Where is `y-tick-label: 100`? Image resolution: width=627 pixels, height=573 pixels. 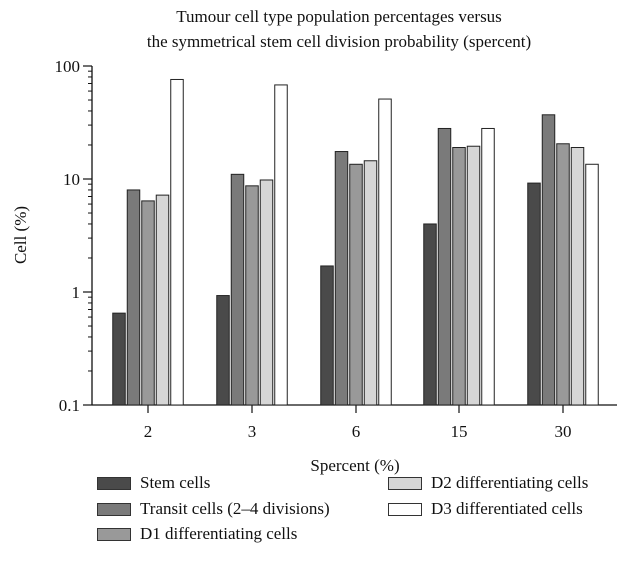 y-tick-label: 100 is located at coordinates (68, 66).